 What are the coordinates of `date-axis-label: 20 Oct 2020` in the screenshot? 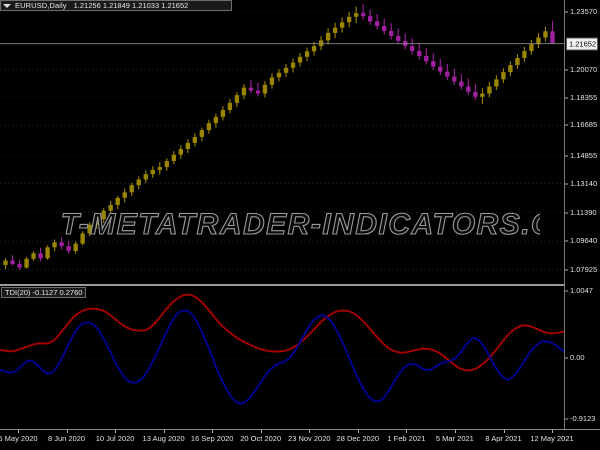 It's located at (261, 438).